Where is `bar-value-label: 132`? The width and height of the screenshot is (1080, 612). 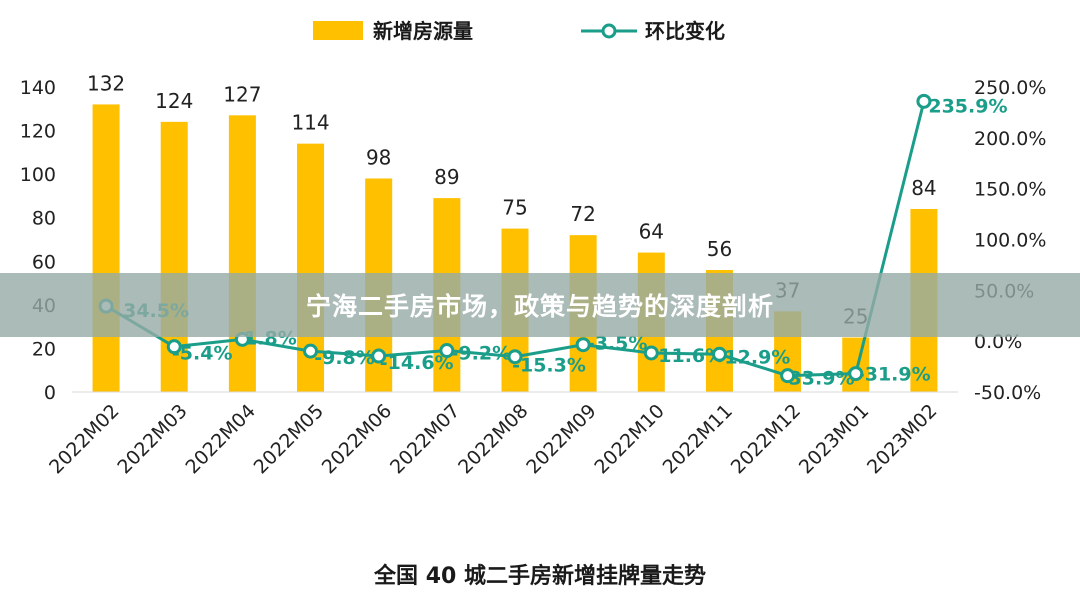
bar-value-label: 132 is located at coordinates (106, 83).